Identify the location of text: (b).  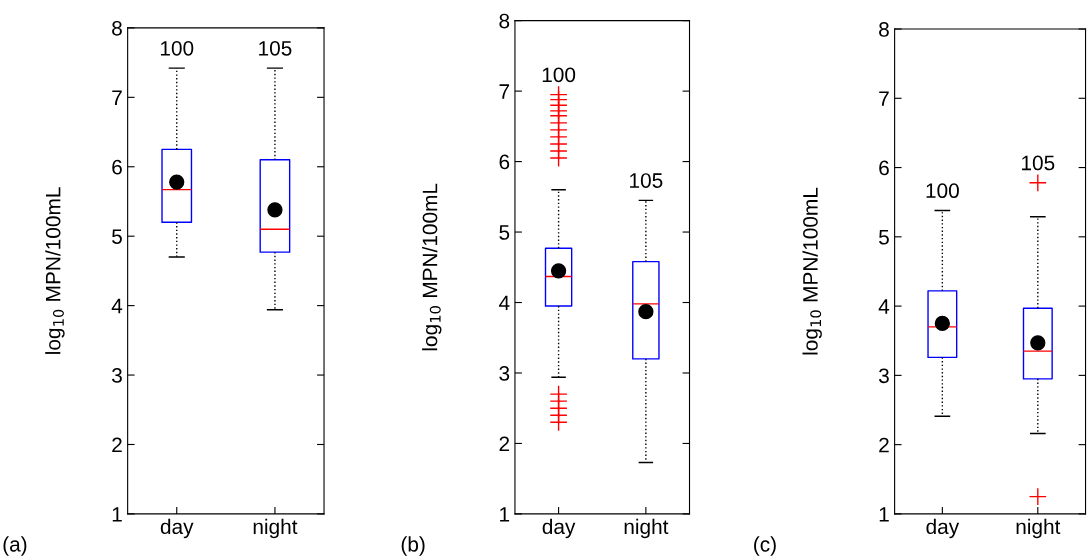
(413, 546).